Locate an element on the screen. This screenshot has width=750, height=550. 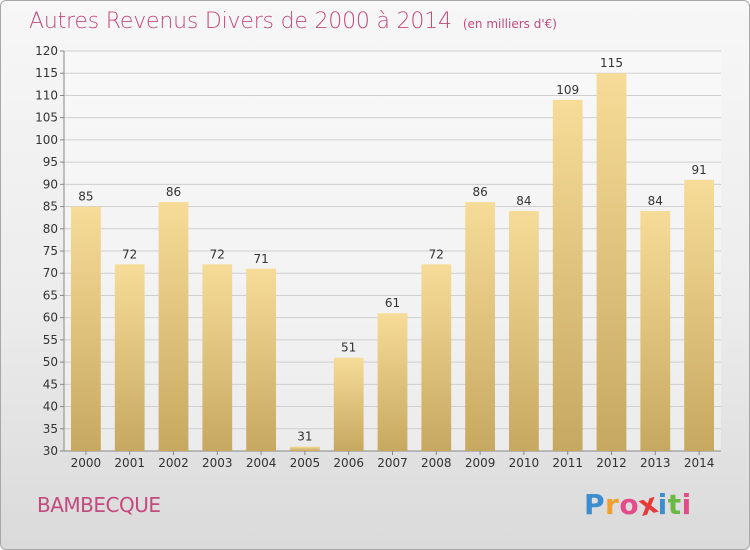
data-label: 31 is located at coordinates (304, 437).